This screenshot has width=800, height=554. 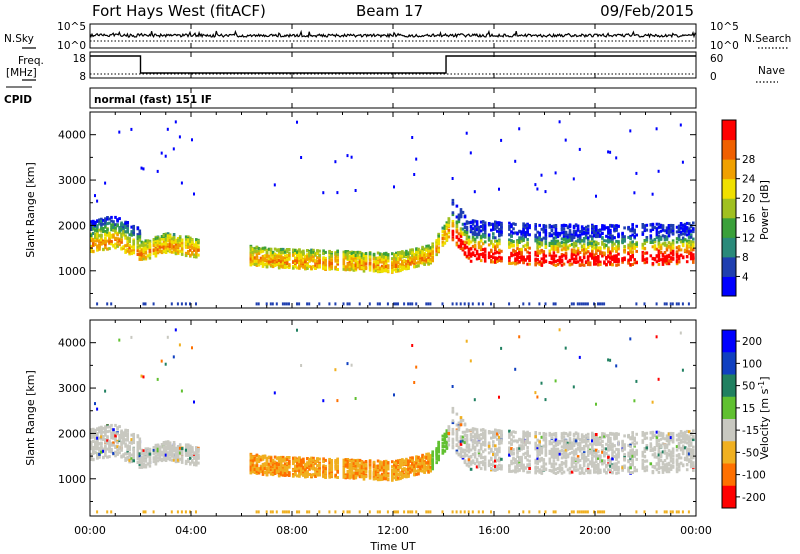 I want to click on noise-tick-bottom-left: 10^0, so click(x=71, y=46).